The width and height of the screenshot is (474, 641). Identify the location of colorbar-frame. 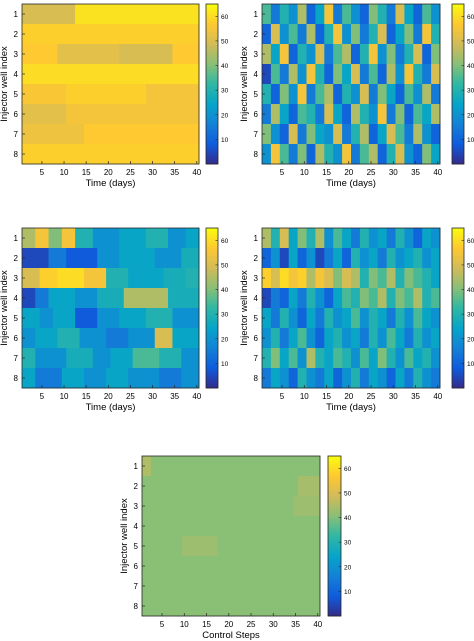
(212, 308).